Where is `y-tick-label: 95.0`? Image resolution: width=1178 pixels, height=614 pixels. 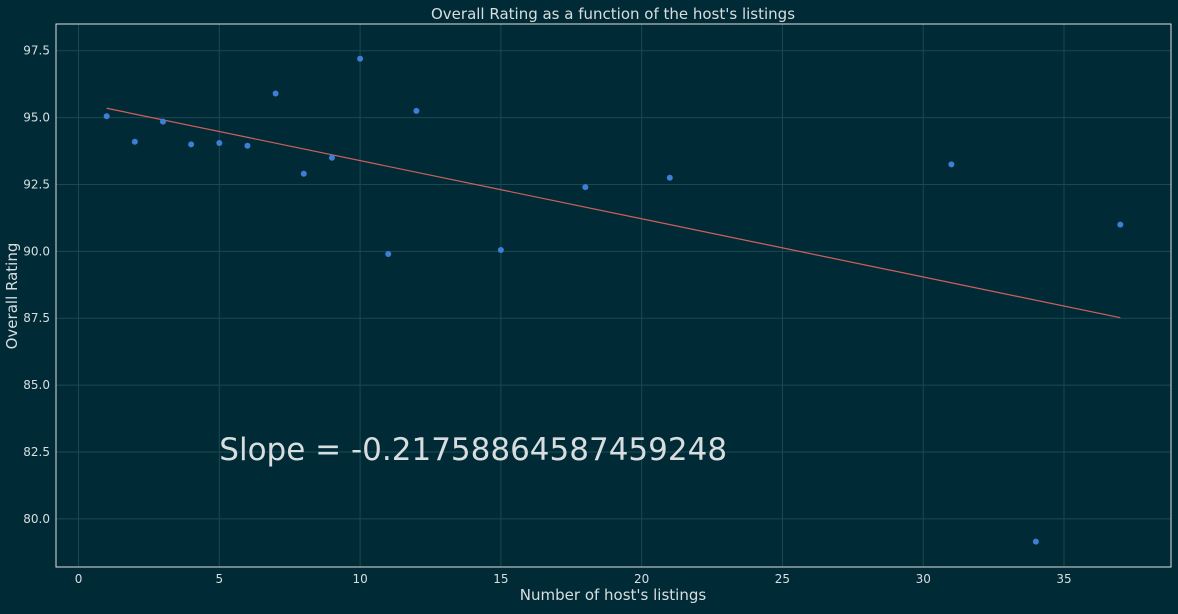
y-tick-label: 95.0 is located at coordinates (36, 118).